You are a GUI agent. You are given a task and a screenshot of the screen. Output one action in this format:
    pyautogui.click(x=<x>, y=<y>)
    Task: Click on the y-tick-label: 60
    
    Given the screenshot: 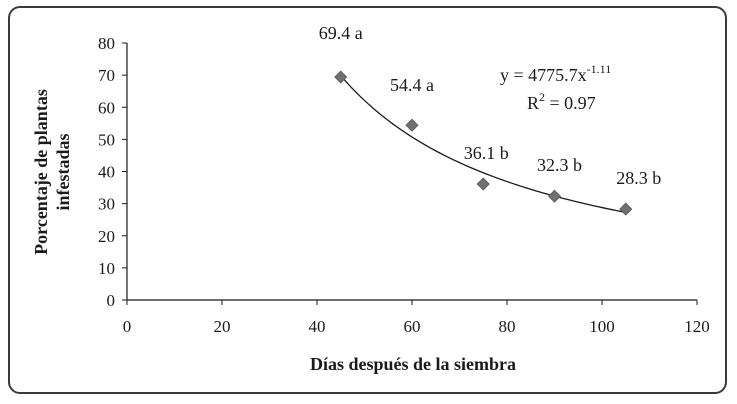 What is the action you would take?
    pyautogui.click(x=106, y=107)
    